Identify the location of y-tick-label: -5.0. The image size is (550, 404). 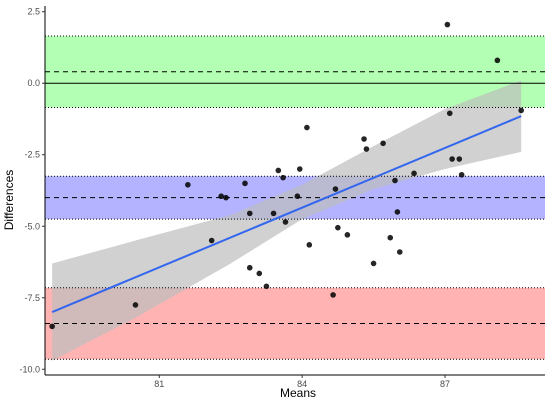
(32, 226).